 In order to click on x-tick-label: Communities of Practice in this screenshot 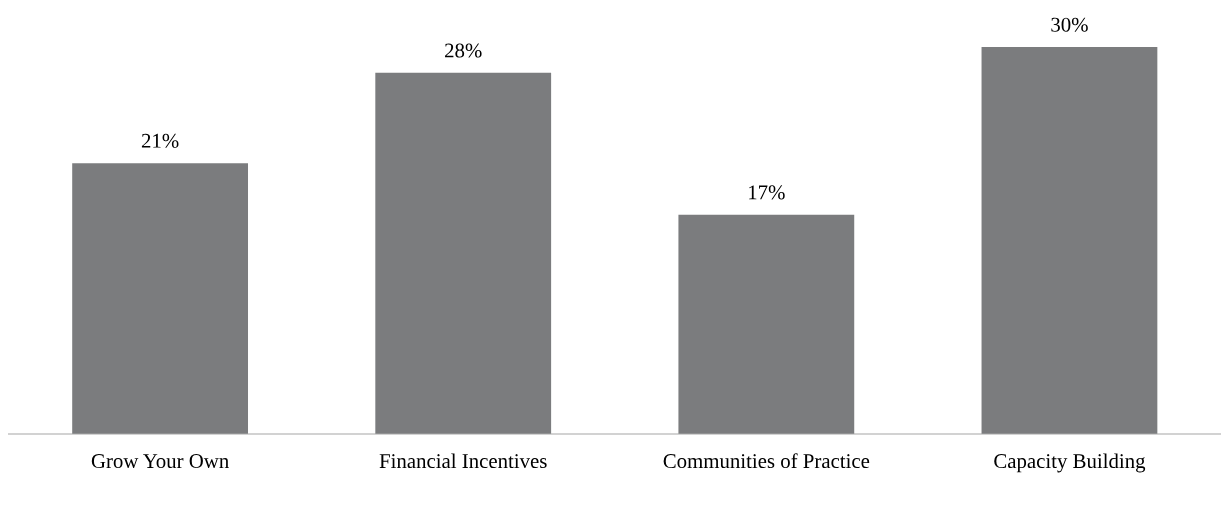, I will do `click(766, 461)`.